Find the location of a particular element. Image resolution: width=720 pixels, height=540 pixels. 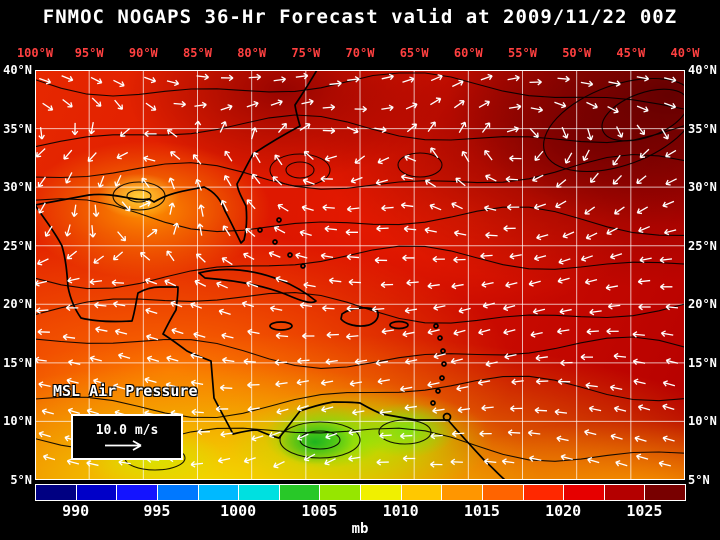

lat-label-right: 20°N is located at coordinates (702, 304).